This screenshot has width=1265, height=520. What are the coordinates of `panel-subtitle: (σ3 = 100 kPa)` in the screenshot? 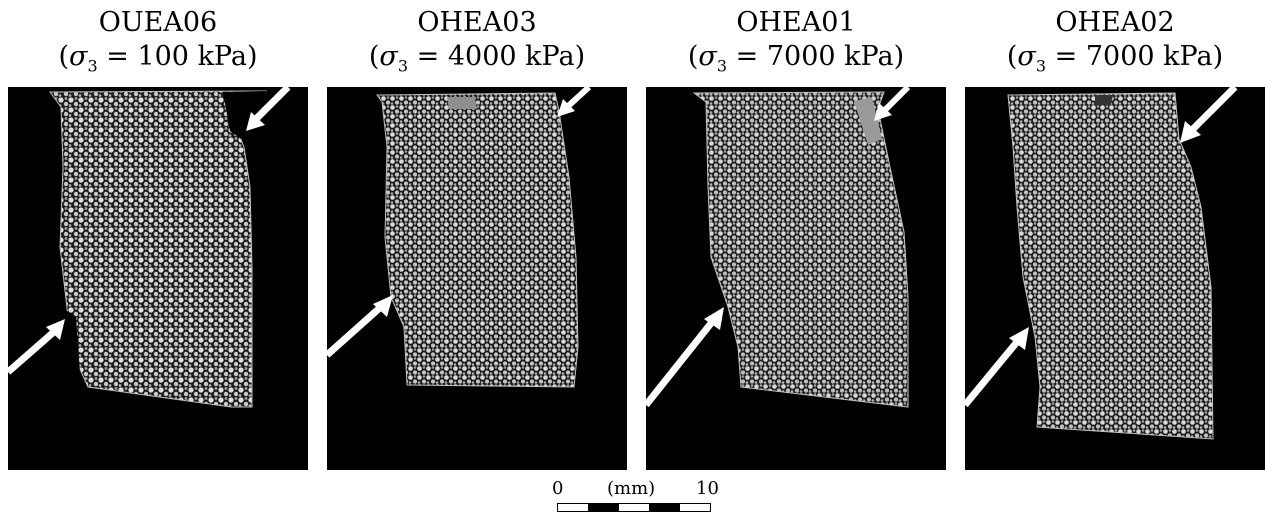 It's located at (158, 58).